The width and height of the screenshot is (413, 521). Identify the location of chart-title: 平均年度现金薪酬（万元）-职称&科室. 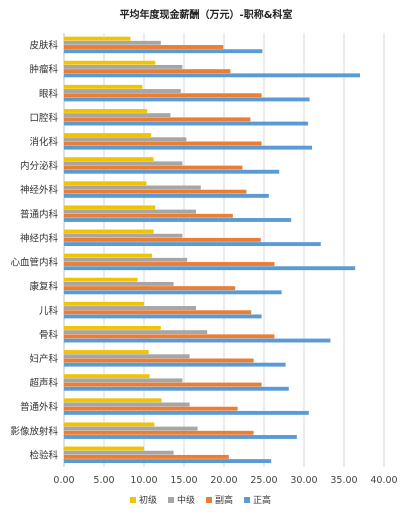
(206, 14).